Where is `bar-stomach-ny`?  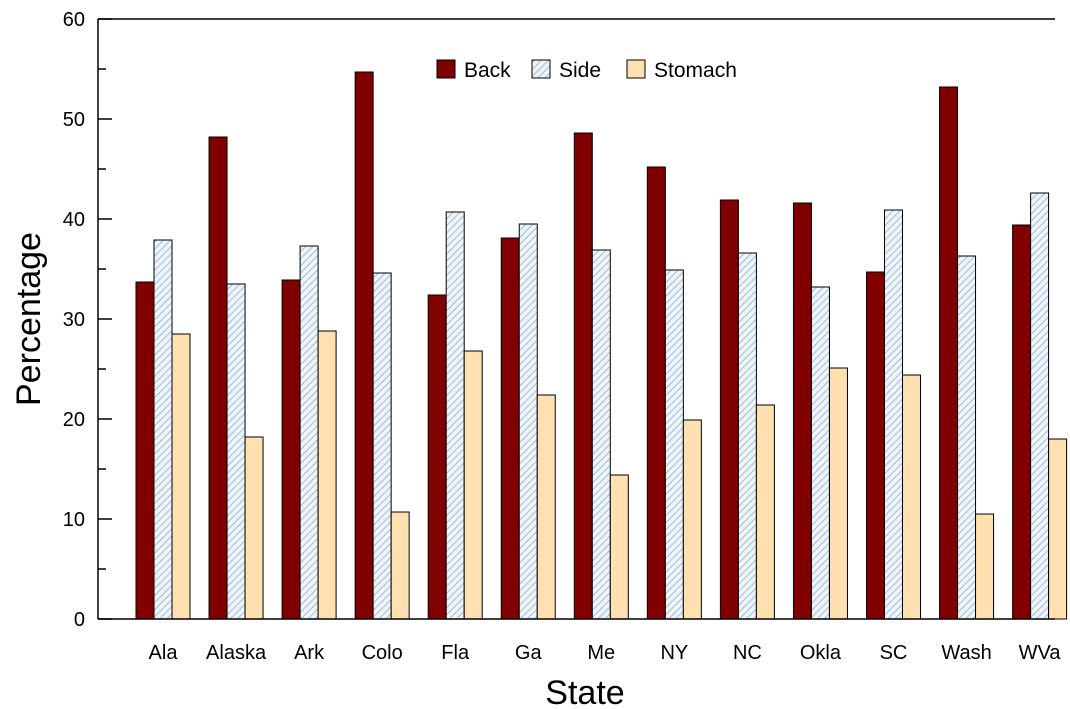
bar-stomach-ny is located at coordinates (692, 519).